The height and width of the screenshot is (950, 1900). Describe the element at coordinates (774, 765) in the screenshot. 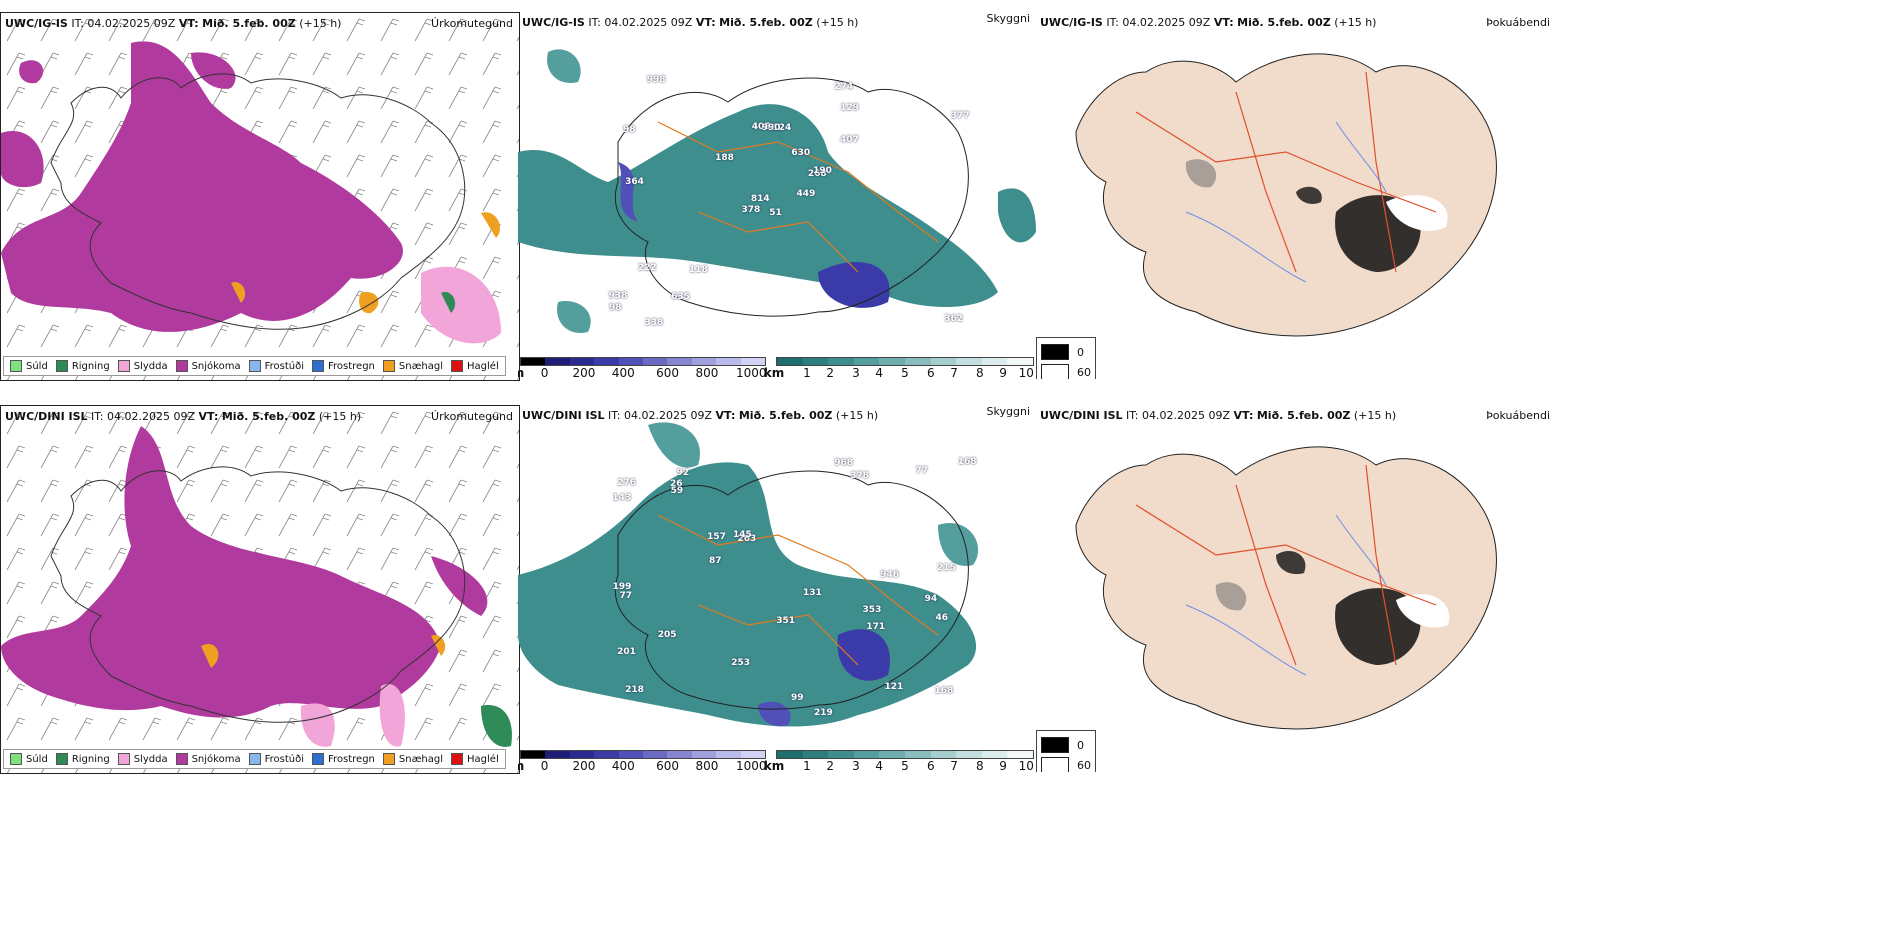

I see `visibility-unit: km` at that location.